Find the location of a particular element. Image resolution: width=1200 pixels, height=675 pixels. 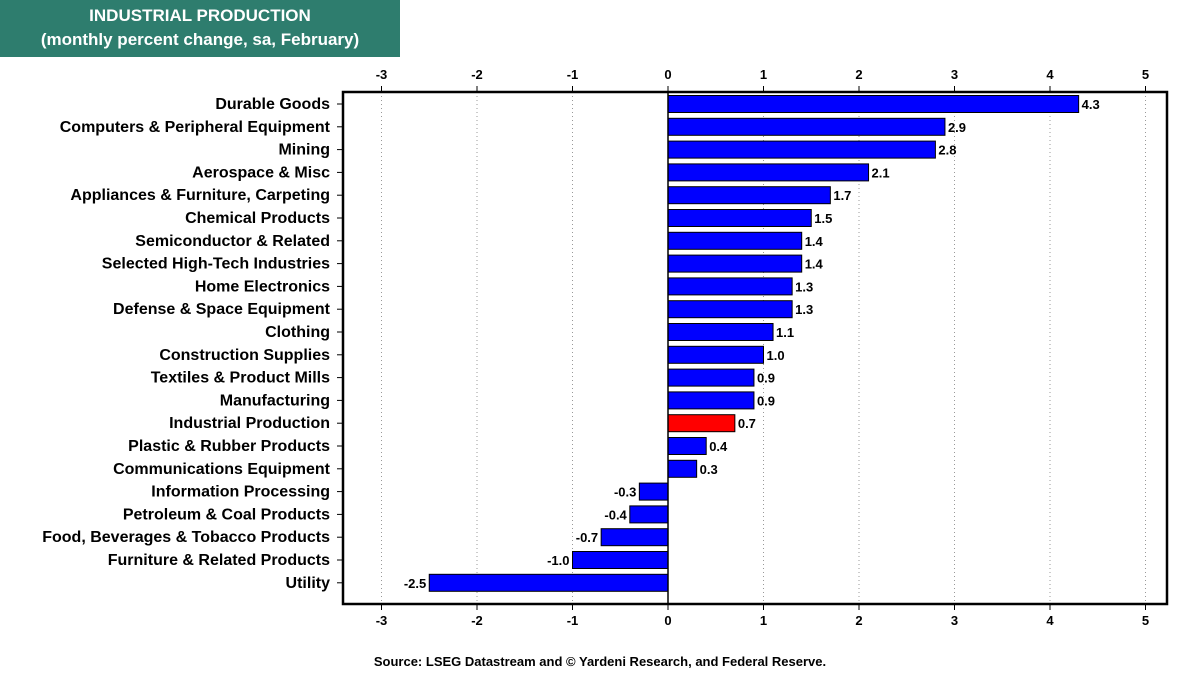

category-label: Food, Beverages & Tobacco Products is located at coordinates (186, 537).